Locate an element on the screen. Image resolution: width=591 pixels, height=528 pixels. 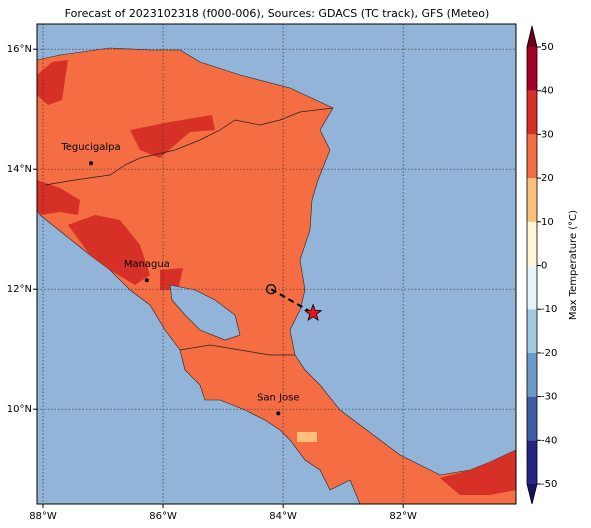
y-tick-label: 12°N is located at coordinates (19, 289).